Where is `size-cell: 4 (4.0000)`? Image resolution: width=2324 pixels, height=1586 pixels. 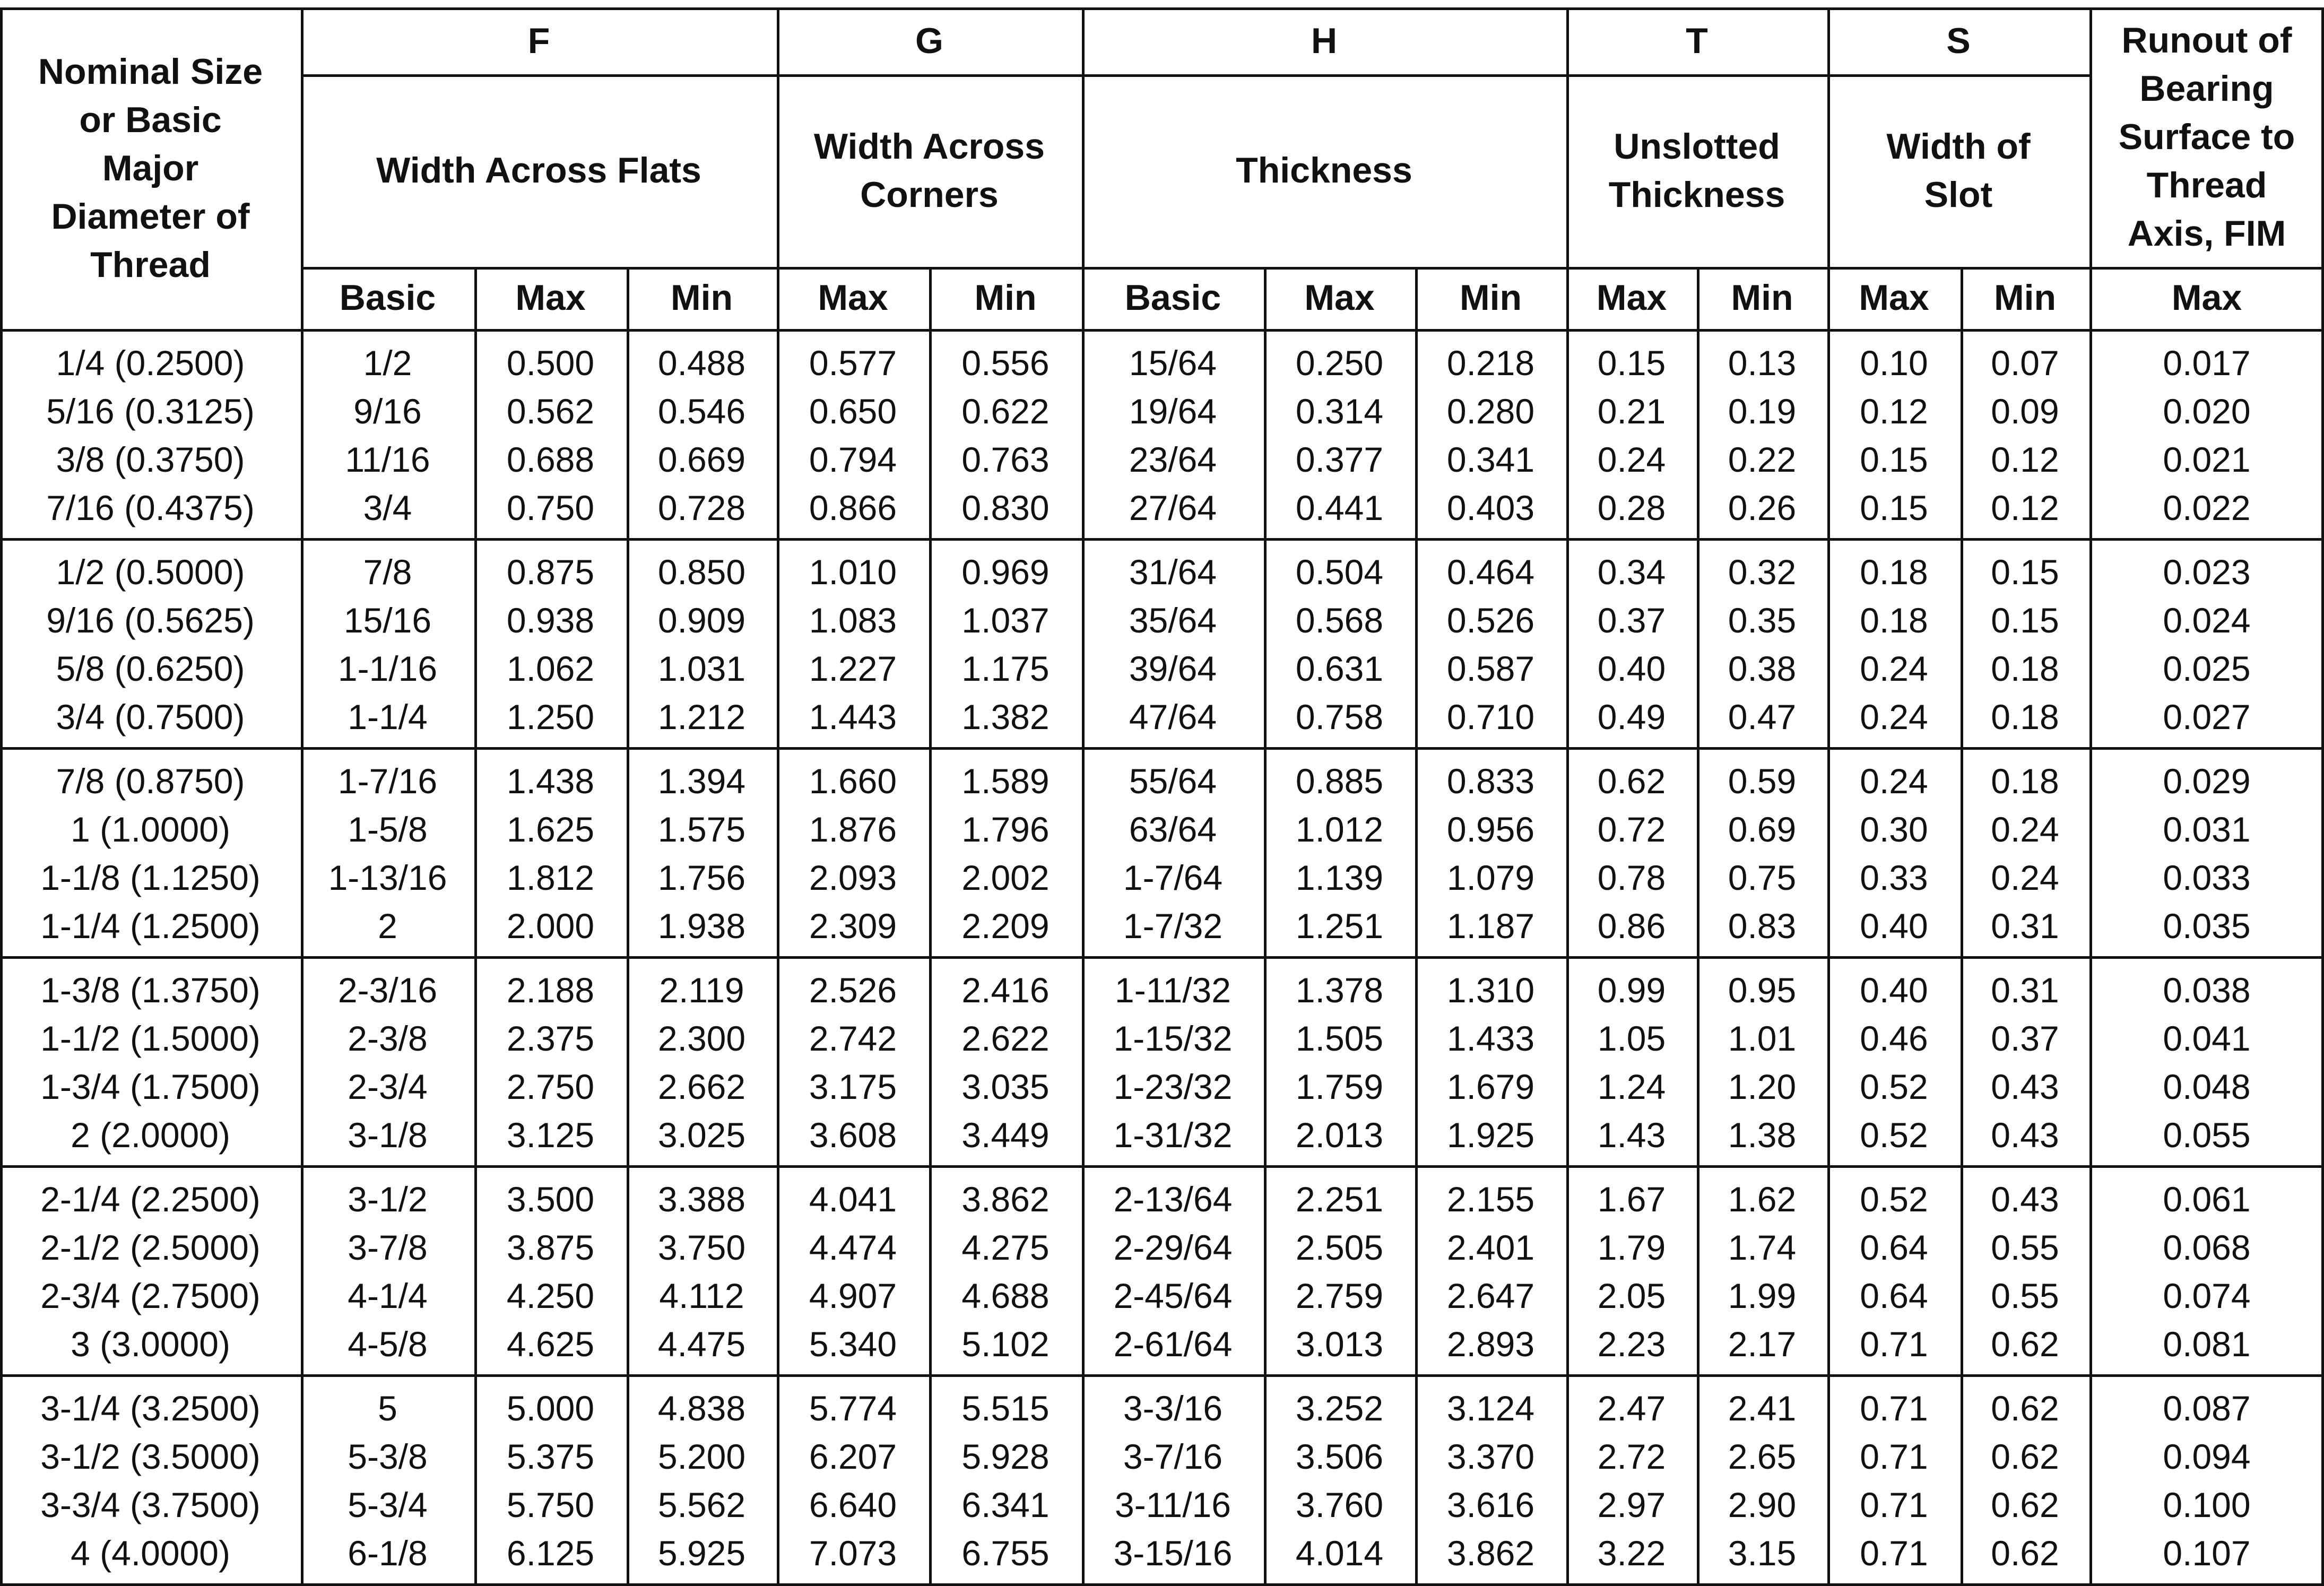 size-cell: 4 (4.0000) is located at coordinates (150, 1553).